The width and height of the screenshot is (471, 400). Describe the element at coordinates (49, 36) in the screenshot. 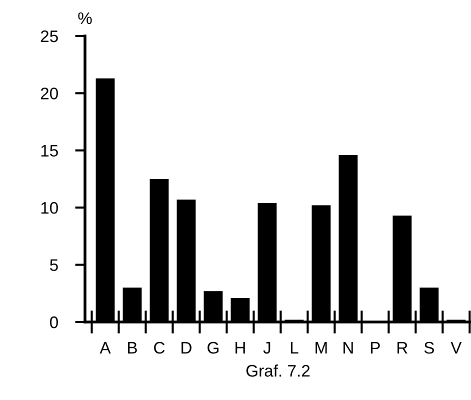

I see `y-tick-label: 25` at that location.